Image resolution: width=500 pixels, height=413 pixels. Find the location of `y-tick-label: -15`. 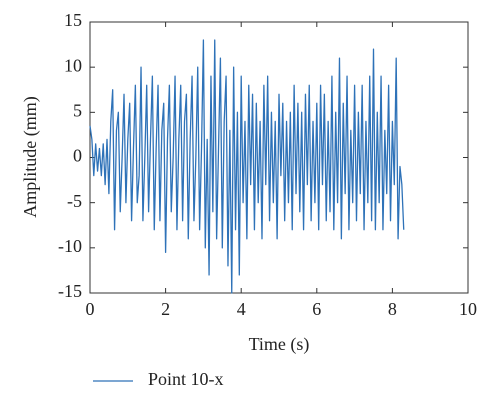

y-tick-label: -15 is located at coordinates (70, 291).